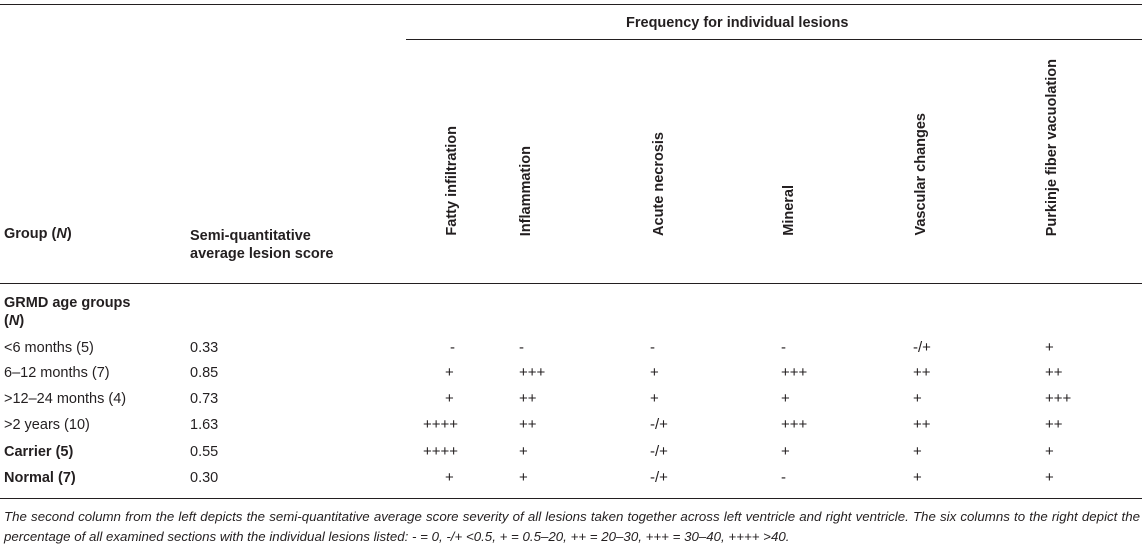  Describe the element at coordinates (921, 174) in the screenshot. I see `lesion-header-vascular: Vascular changes` at that location.